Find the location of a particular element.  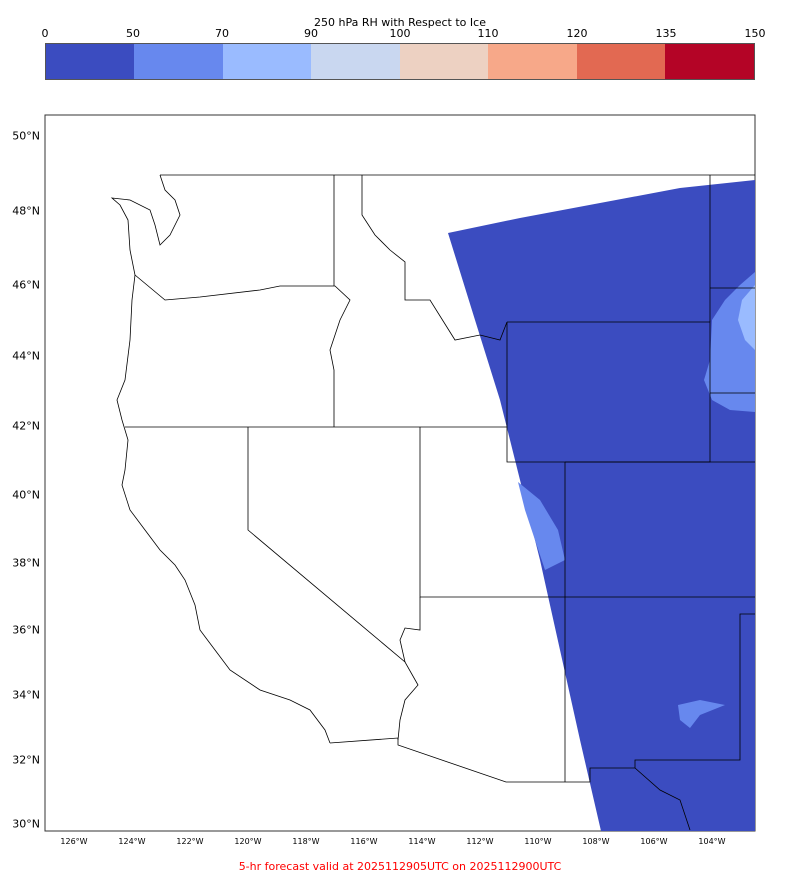

longitude-label: 118°W is located at coordinates (306, 841).